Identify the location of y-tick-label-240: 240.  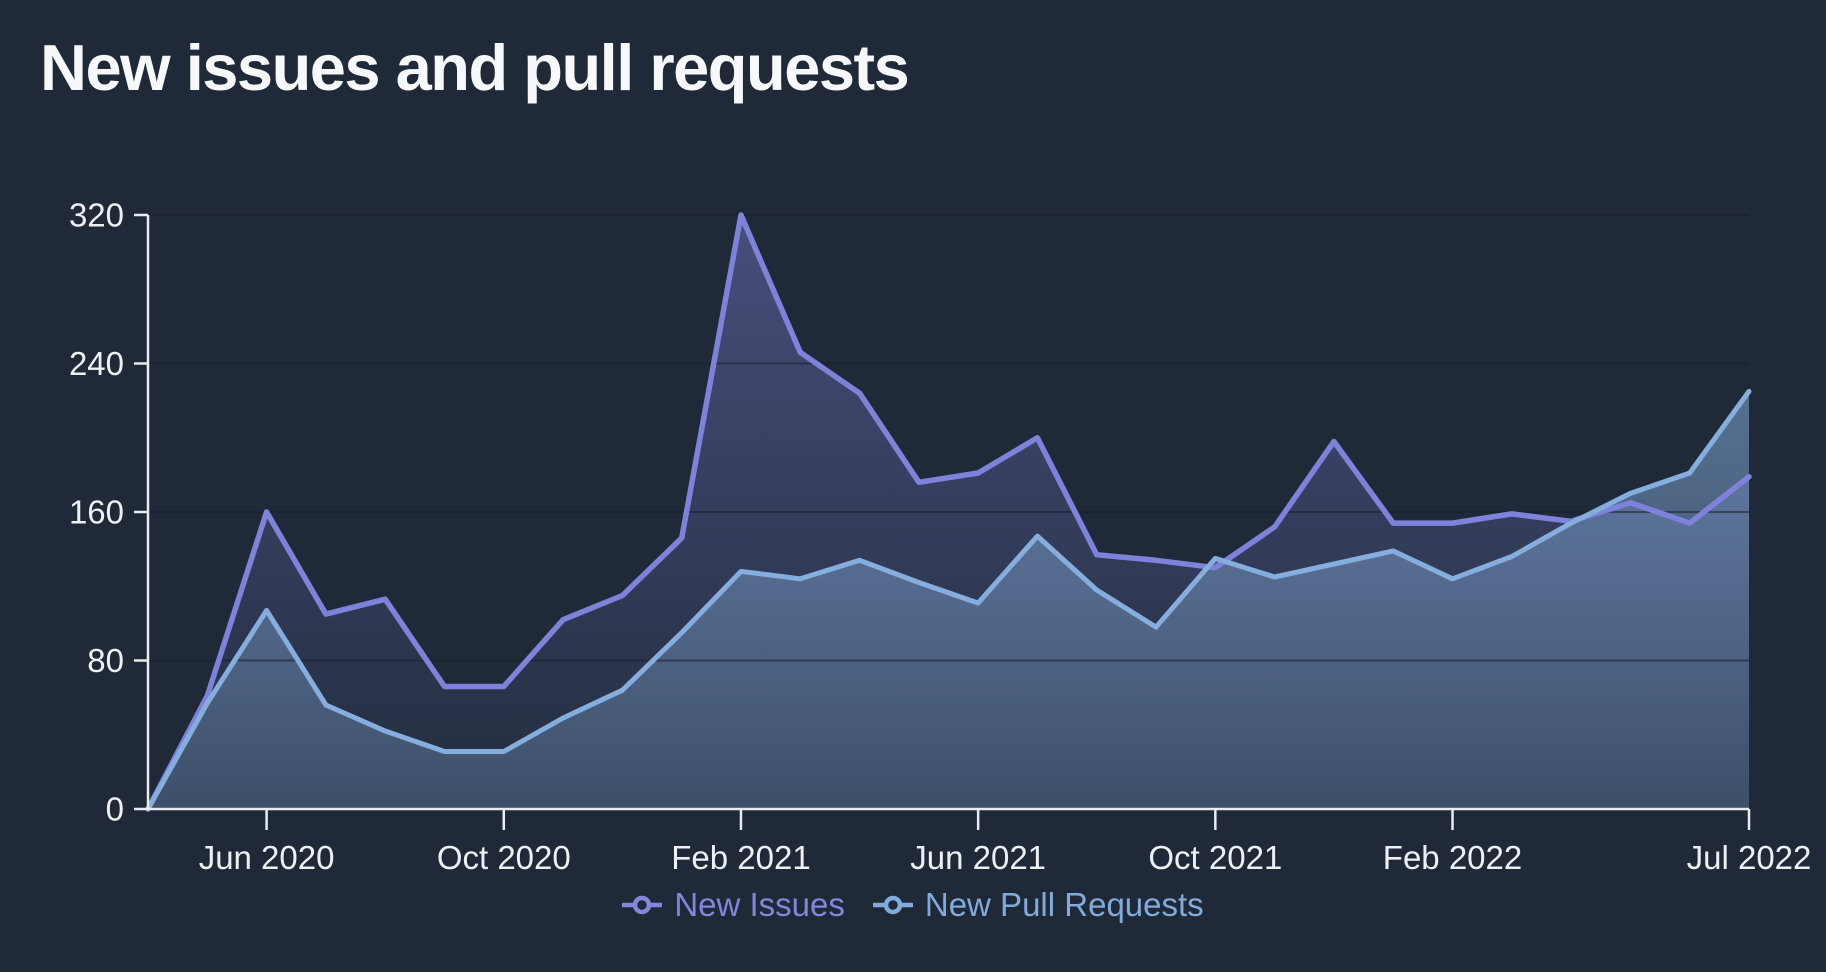
(96, 363).